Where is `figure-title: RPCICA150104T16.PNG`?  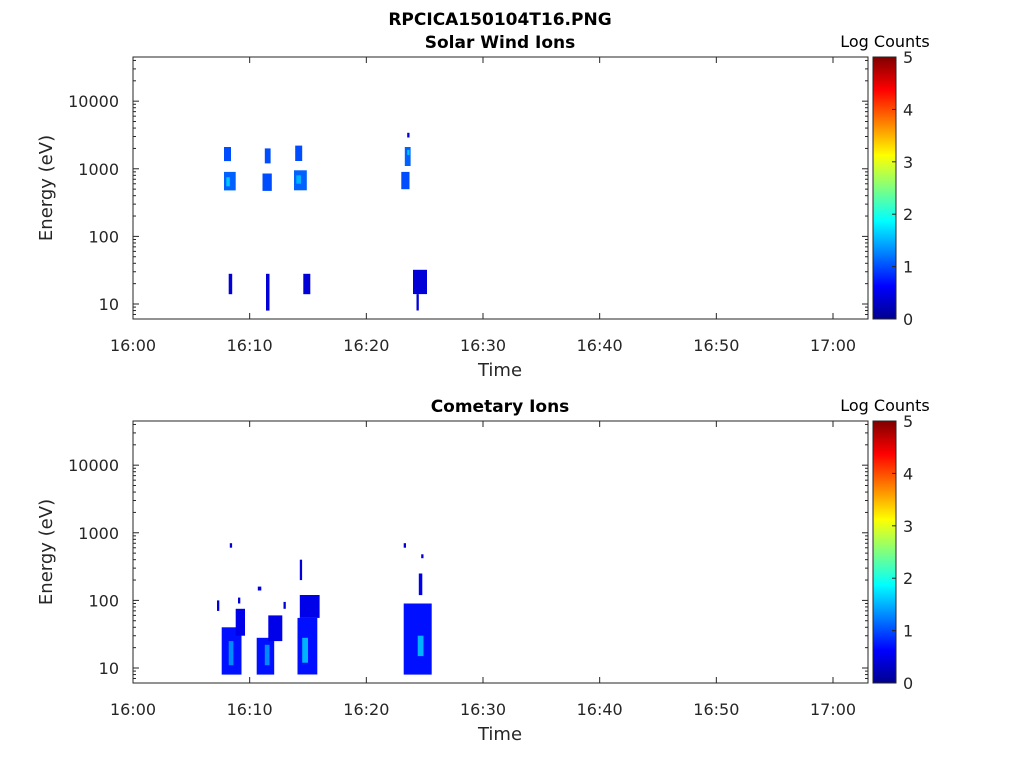 figure-title: RPCICA150104T16.PNG is located at coordinates (499, 20).